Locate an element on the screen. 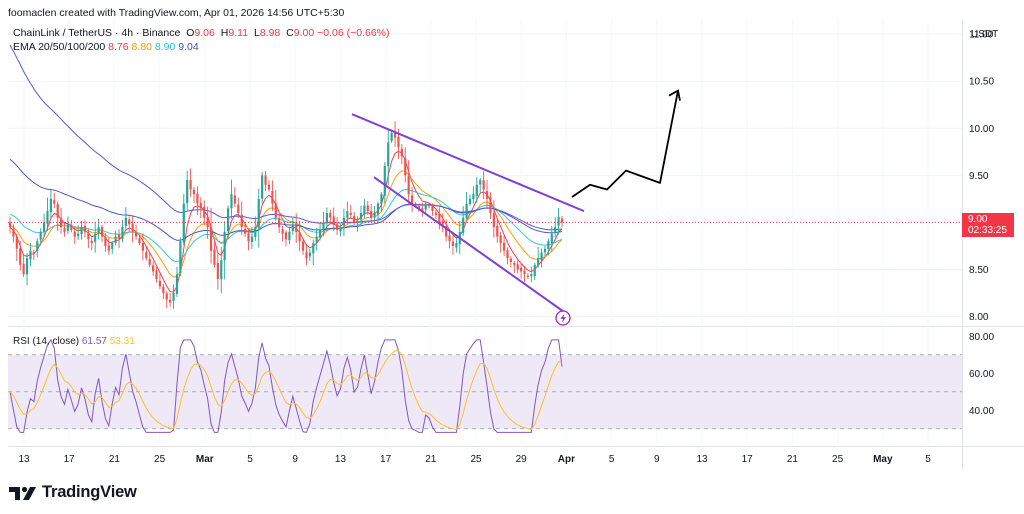 This screenshot has width=1024, height=514. time-tick: 21 is located at coordinates (793, 459).